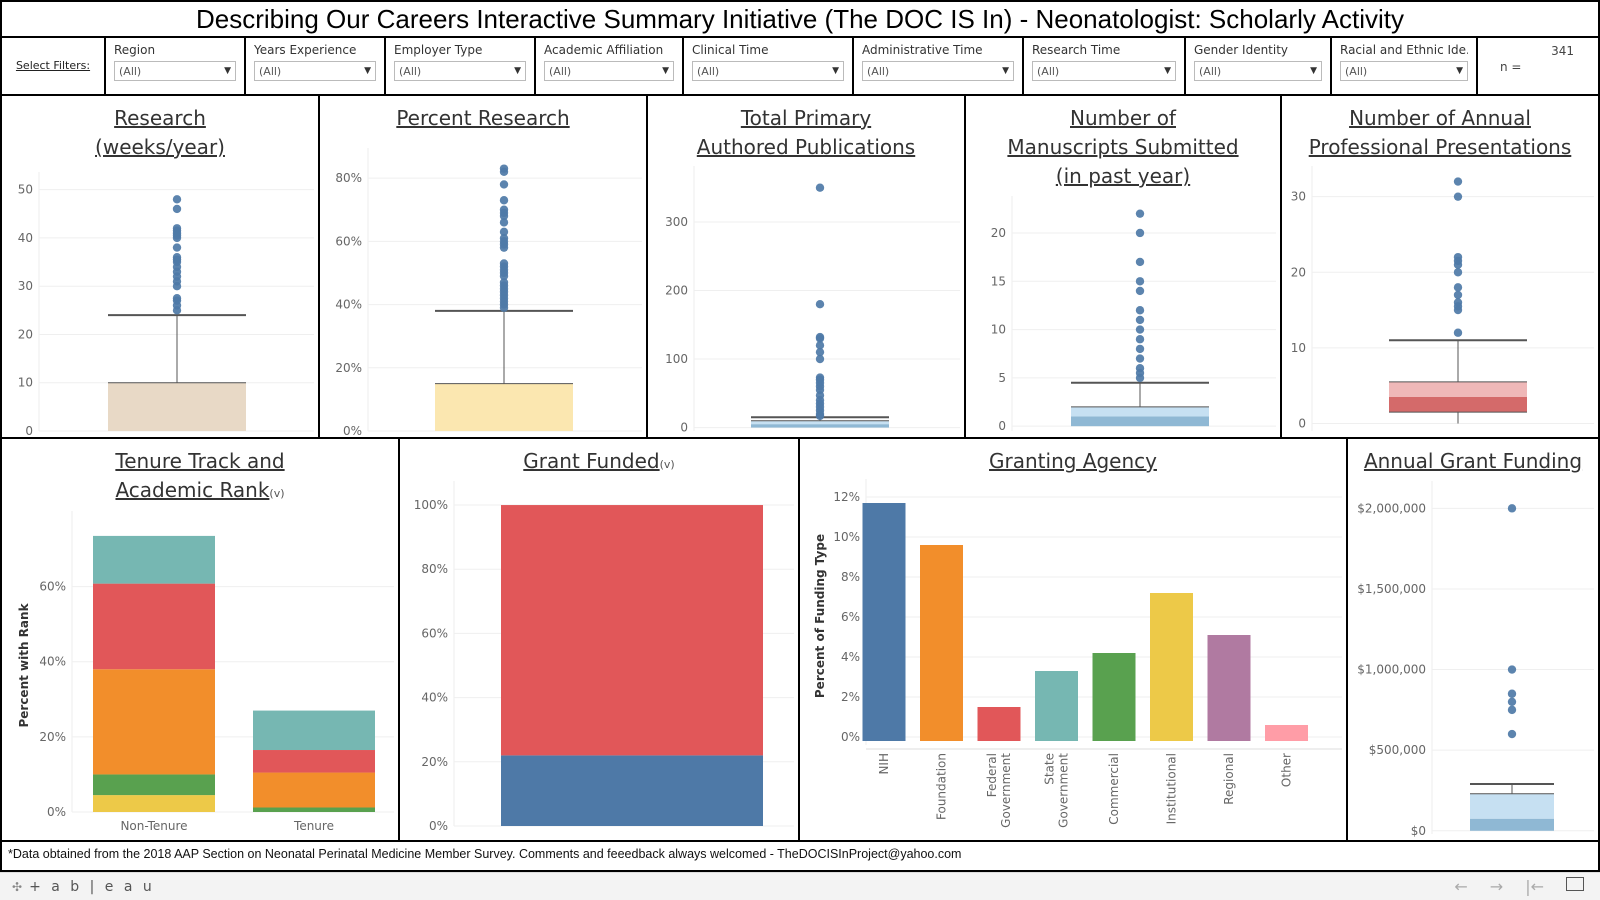  What do you see at coordinates (1496, 886) in the screenshot?
I see `redo-icon: →` at bounding box center [1496, 886].